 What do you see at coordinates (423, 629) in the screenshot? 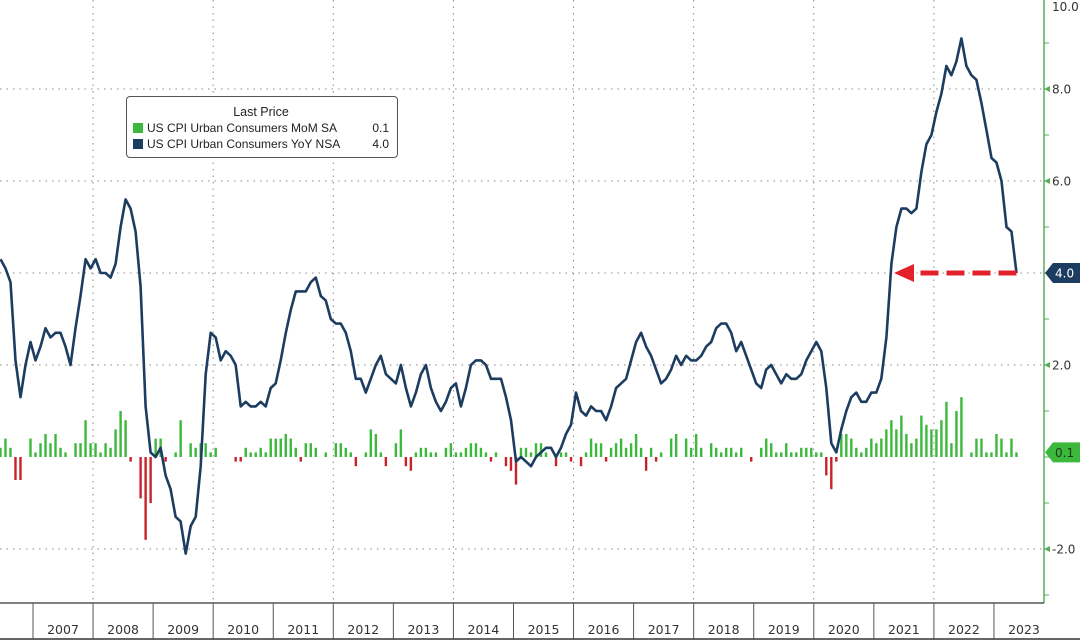
I see `x-tick-label: 2013` at bounding box center [423, 629].